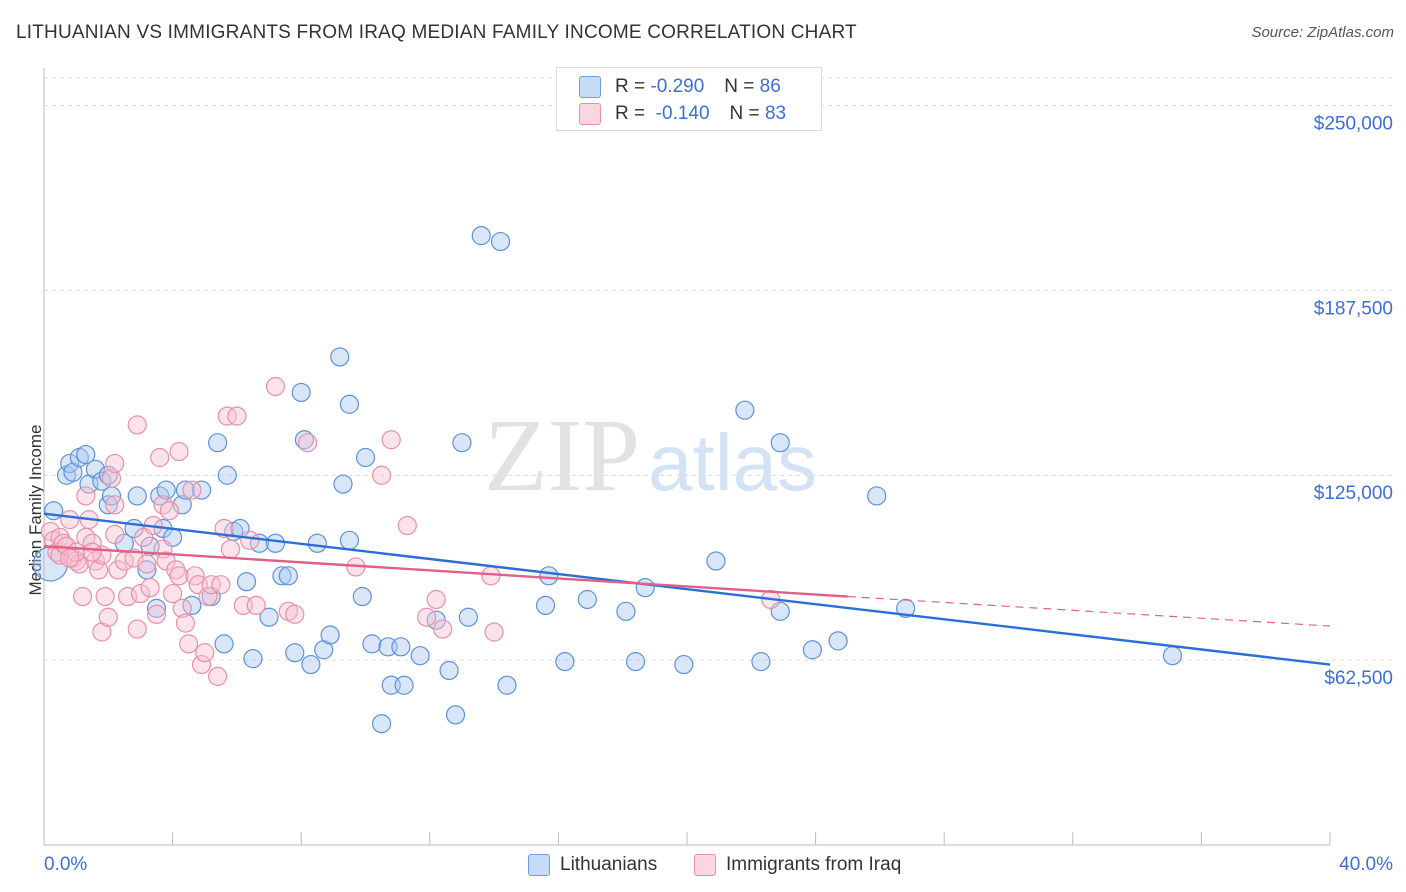 Image resolution: width=1406 pixels, height=892 pixels. I want to click on legend-label-lithuanians: Lithuanians, so click(609, 864).